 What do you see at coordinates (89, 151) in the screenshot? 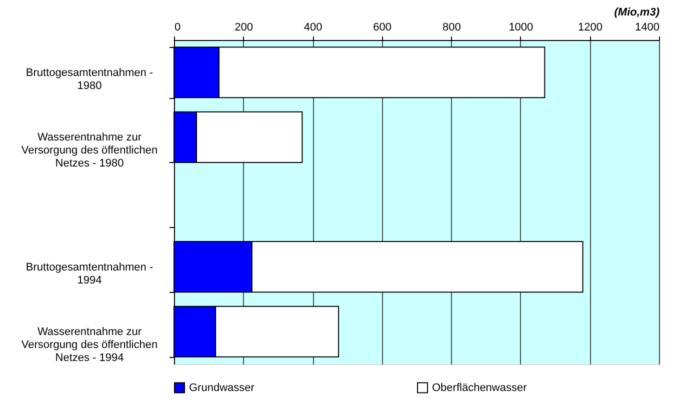
I see `y-tick-label: Wasserentnahme zur Versorgung des öffentlichen Netzes - 1980` at bounding box center [89, 151].